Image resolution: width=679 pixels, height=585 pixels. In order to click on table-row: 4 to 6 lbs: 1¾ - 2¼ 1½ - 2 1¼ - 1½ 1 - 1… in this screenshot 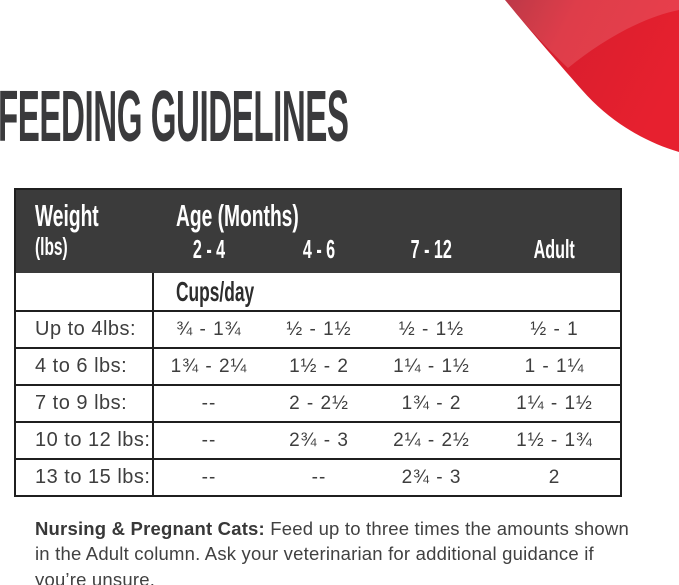, I will do `click(318, 365)`.